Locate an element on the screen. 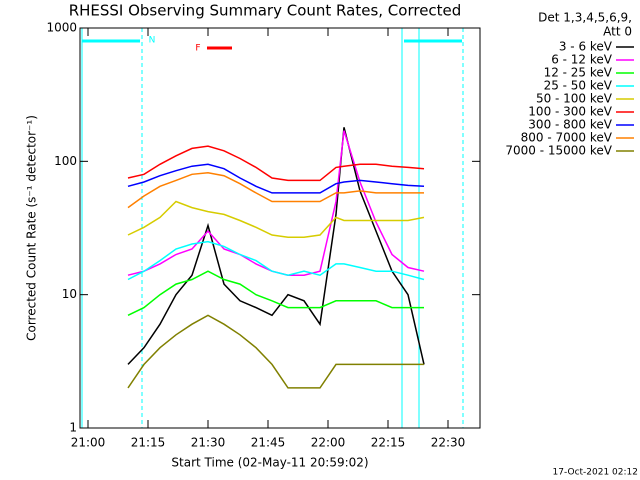 This screenshot has width=640, height=480. legend-label: 800 - 7000 keV is located at coordinates (567, 138).